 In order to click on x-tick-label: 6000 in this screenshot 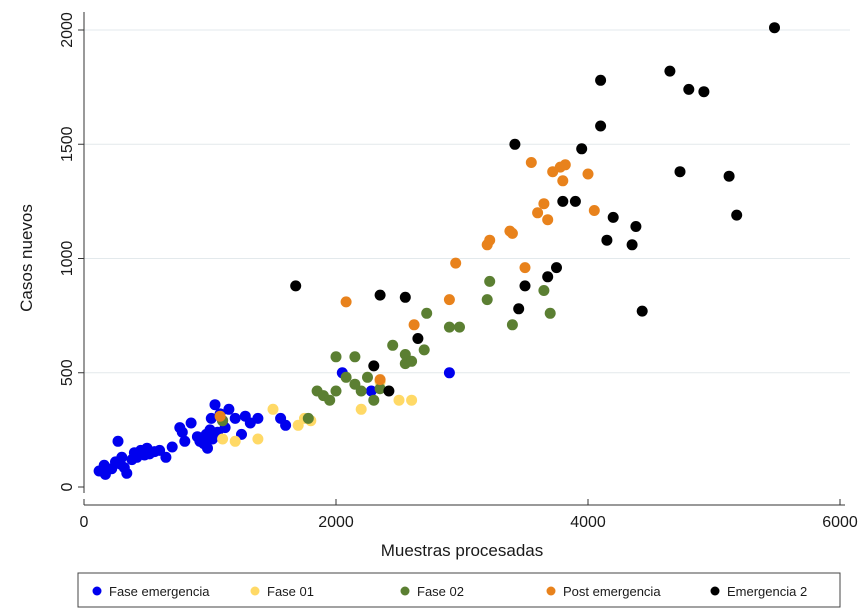, I will do `click(840, 522)`.